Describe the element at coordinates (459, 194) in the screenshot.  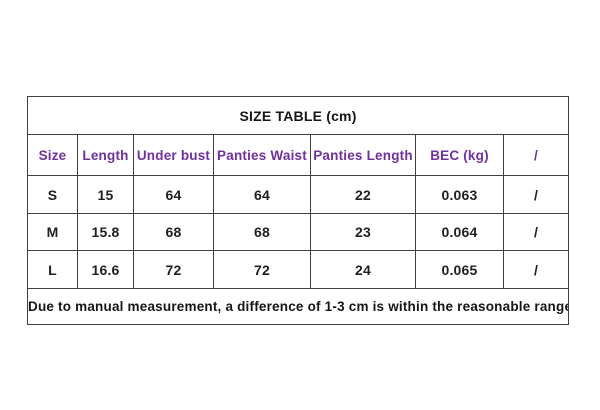
I see `cell-bec: 0.063` at that location.